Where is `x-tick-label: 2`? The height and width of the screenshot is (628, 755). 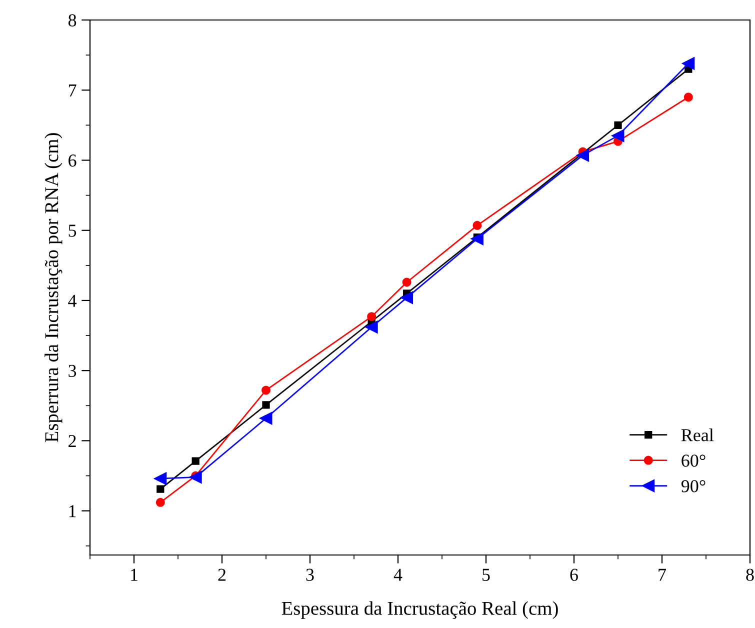
x-tick-label: 2 is located at coordinates (222, 574).